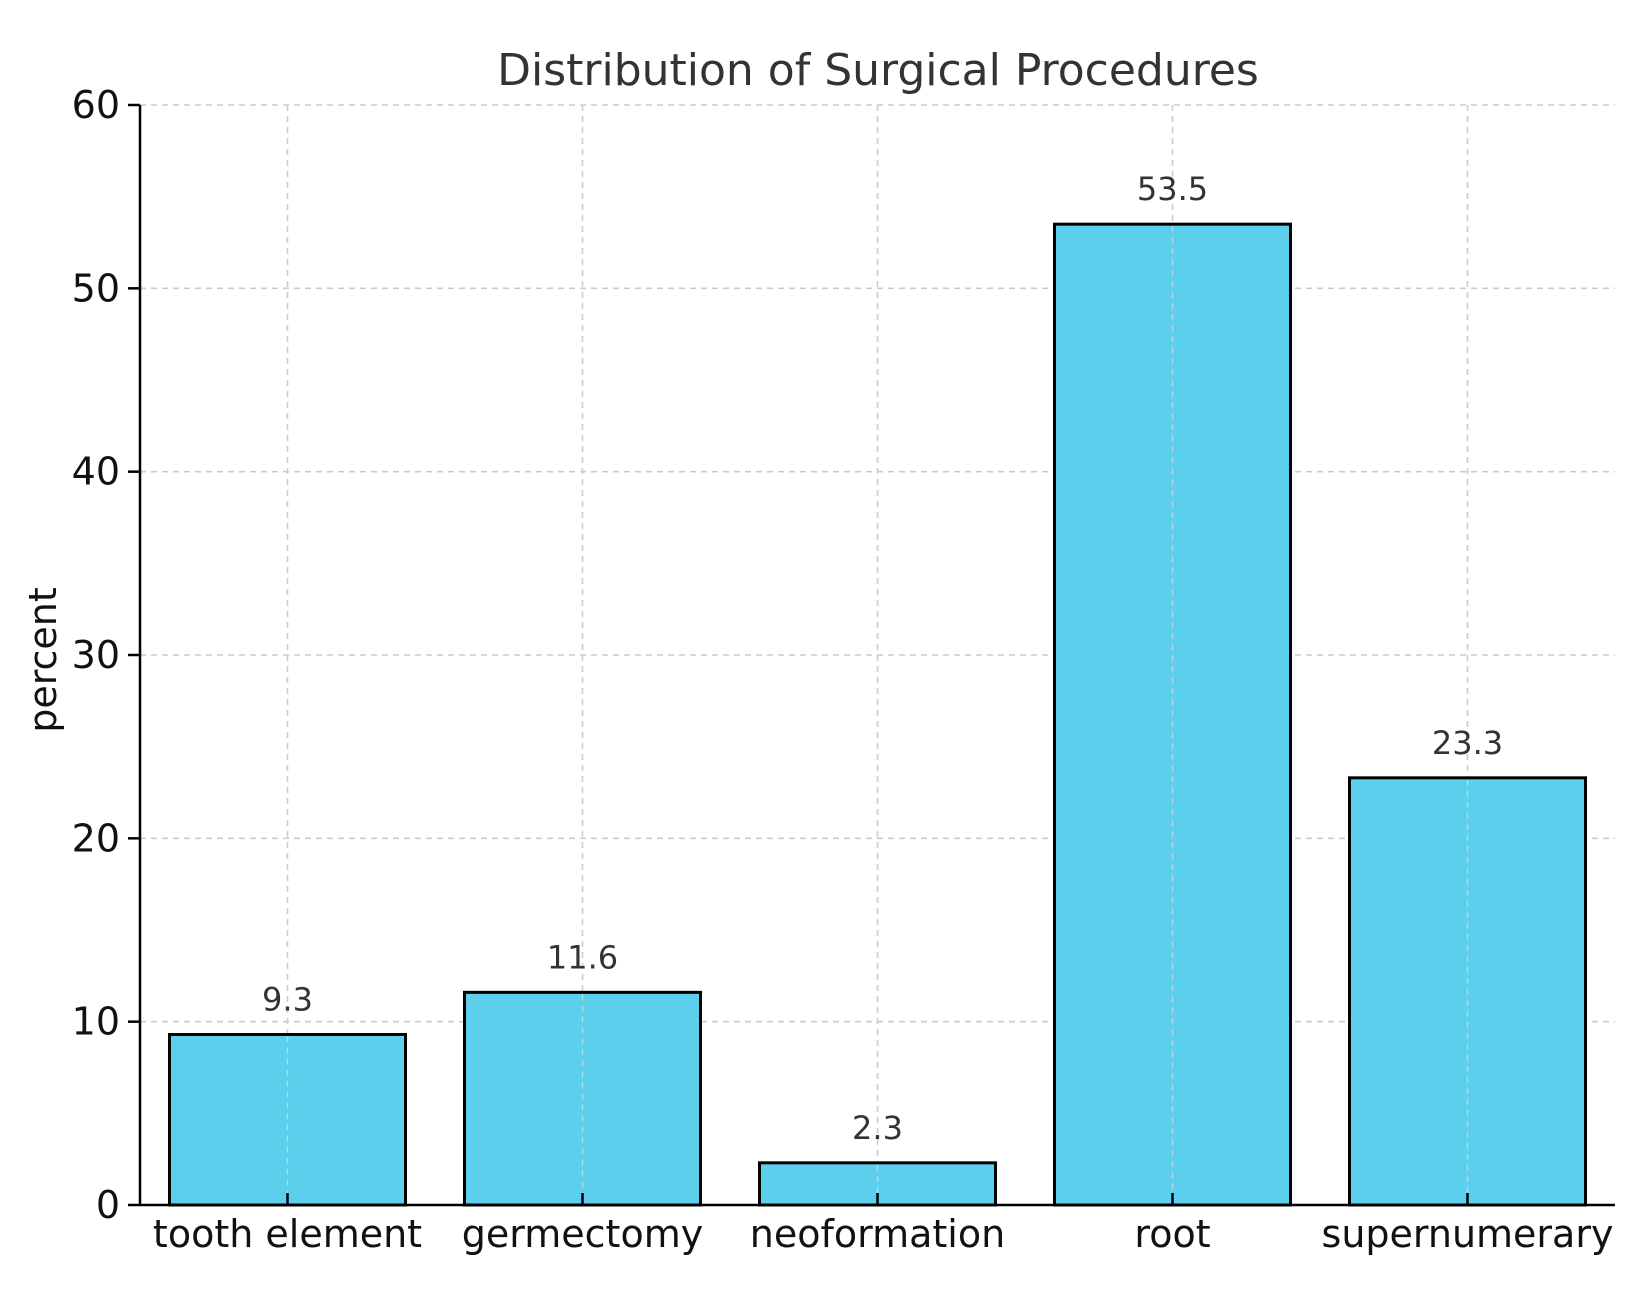  Describe the element at coordinates (877, 1128) in the screenshot. I see `data-label: 2.3` at that location.